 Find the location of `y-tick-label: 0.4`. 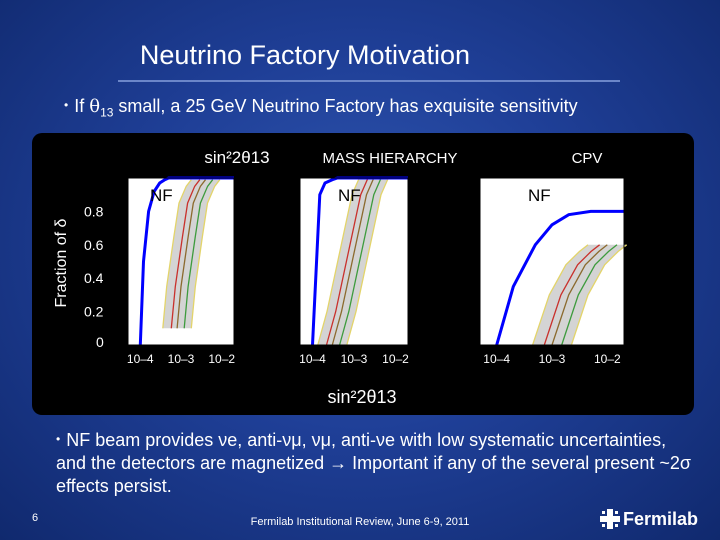

y-tick-label: 0.4 is located at coordinates (94, 278).